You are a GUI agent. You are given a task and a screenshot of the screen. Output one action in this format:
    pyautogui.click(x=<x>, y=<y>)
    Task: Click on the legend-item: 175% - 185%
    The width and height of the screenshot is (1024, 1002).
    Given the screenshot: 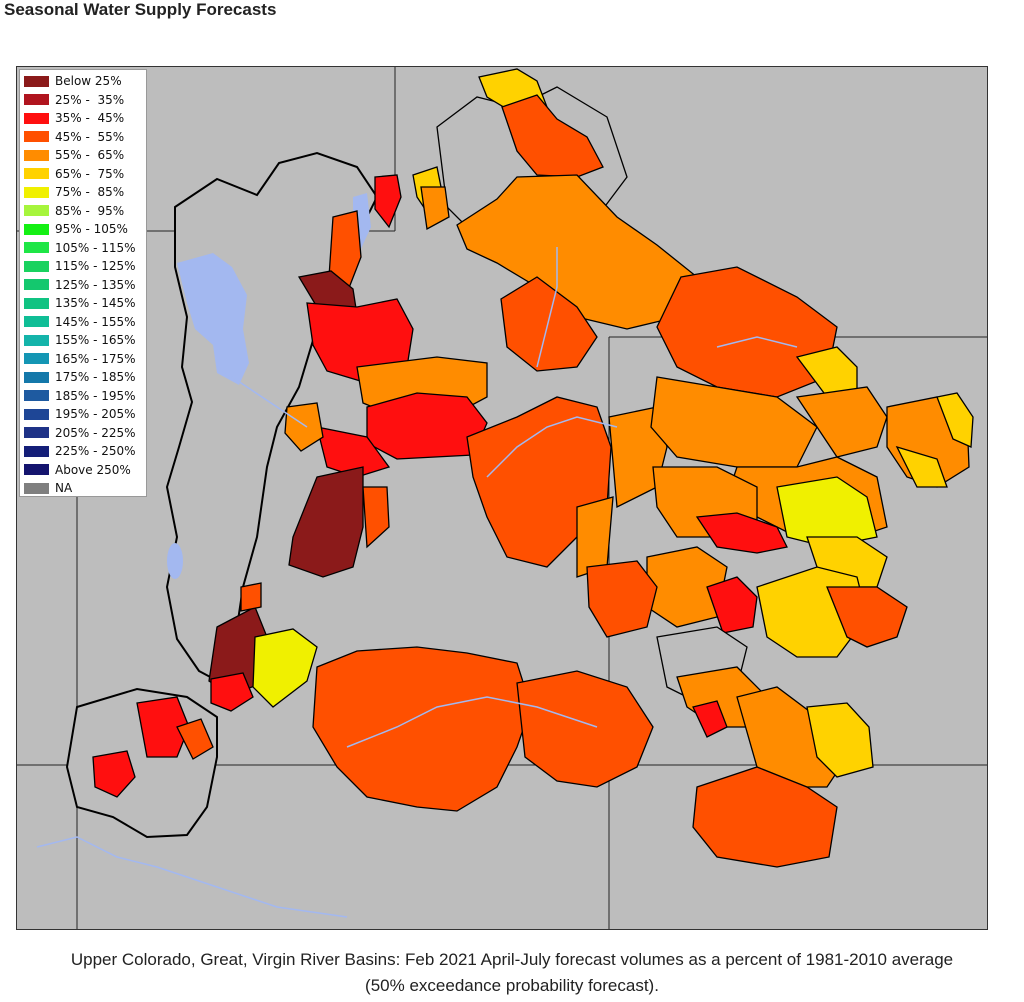 What is the action you would take?
    pyautogui.click(x=85, y=377)
    